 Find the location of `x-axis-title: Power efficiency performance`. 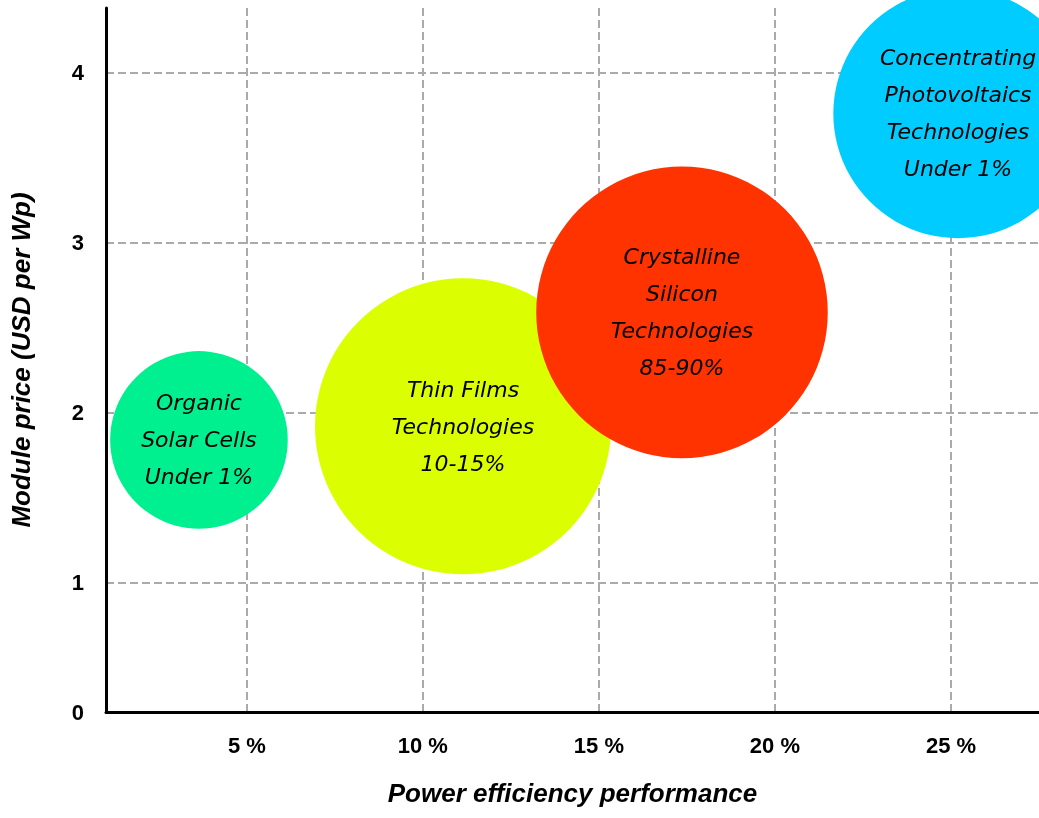

x-axis-title: Power efficiency performance is located at coordinates (572, 793).